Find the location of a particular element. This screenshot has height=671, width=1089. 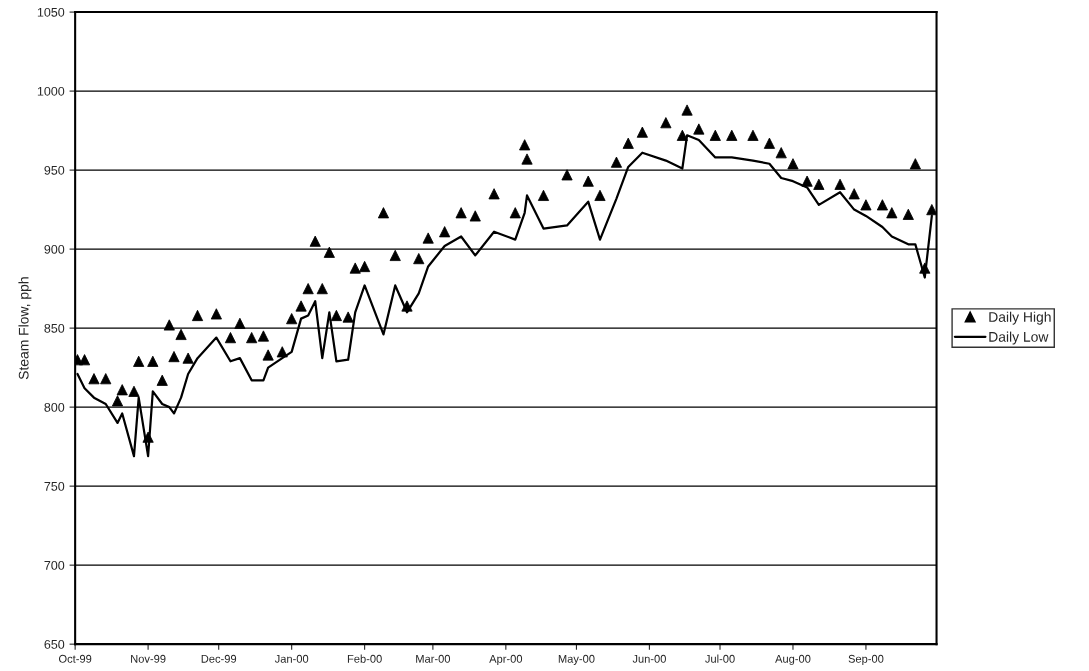

y-tick-label: 650 is located at coordinates (54, 644).